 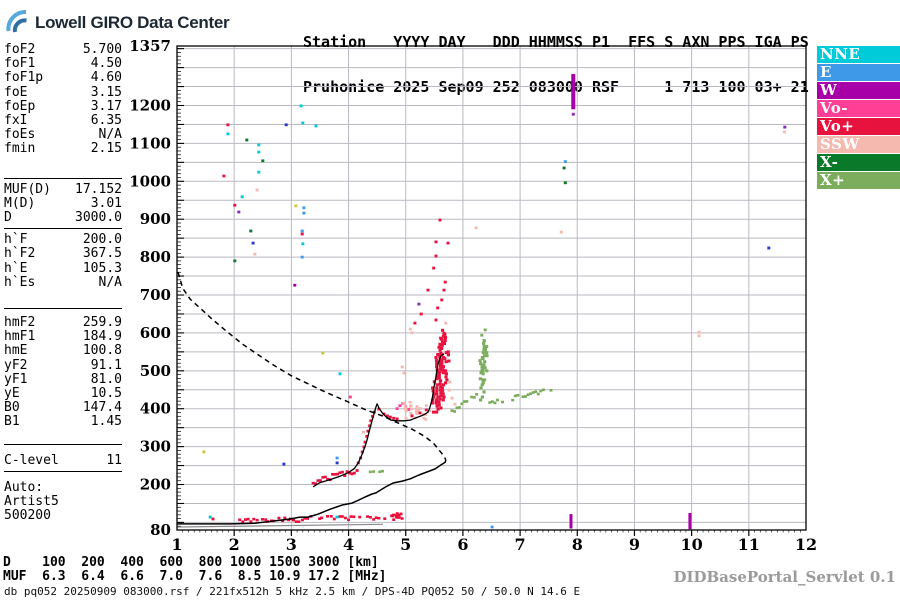 What do you see at coordinates (405, 544) in the screenshot?
I see `svg-text: 5` at bounding box center [405, 544].